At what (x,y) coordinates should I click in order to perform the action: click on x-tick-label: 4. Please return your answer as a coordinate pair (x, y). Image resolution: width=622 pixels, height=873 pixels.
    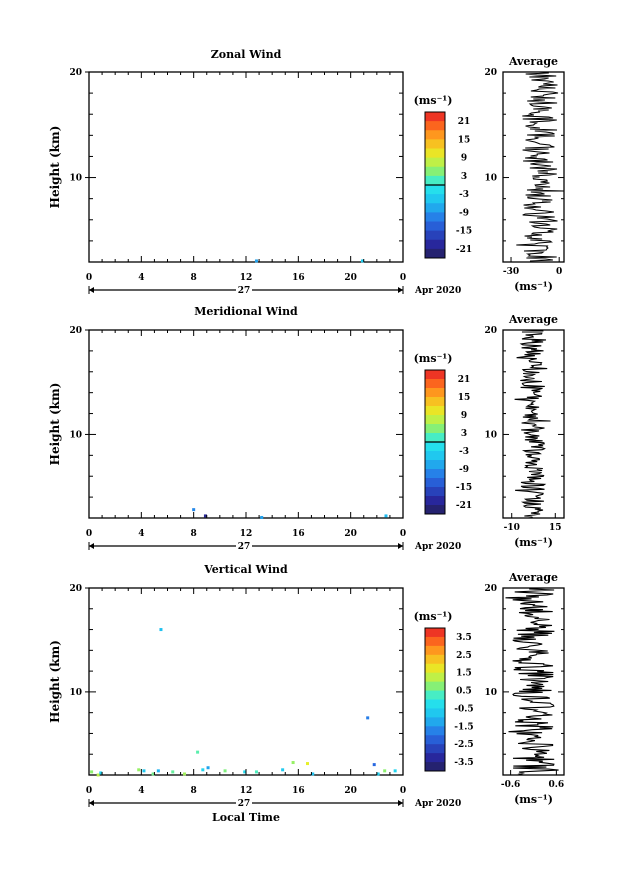
    Looking at the image, I should click on (141, 791).